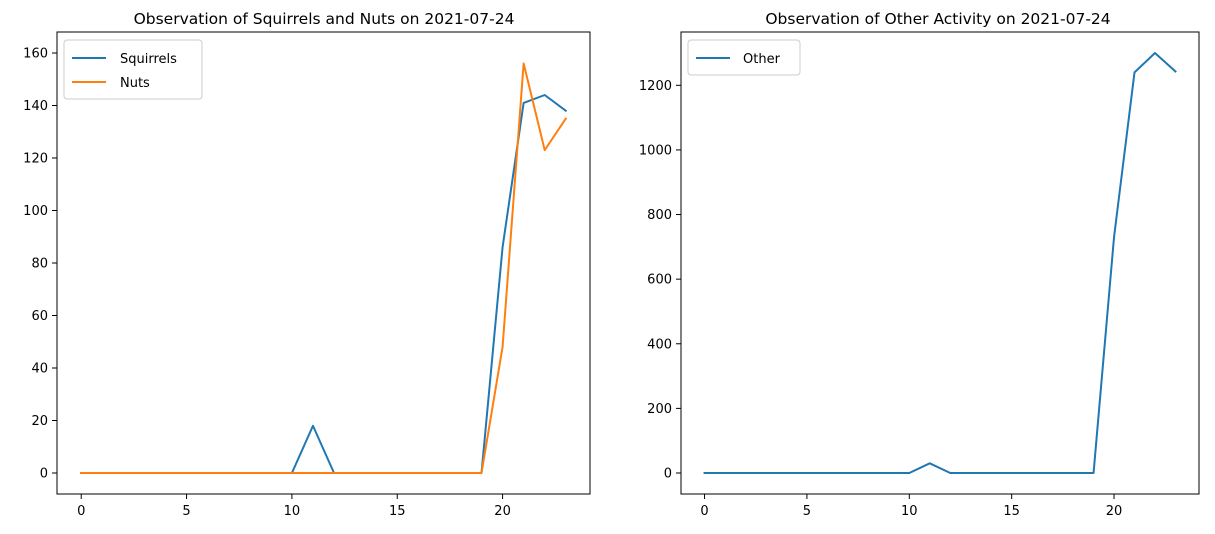 The height and width of the screenshot is (534, 1215). What do you see at coordinates (39, 421) in the screenshot?
I see `chart-1-y-tick-label-20: 20` at bounding box center [39, 421].